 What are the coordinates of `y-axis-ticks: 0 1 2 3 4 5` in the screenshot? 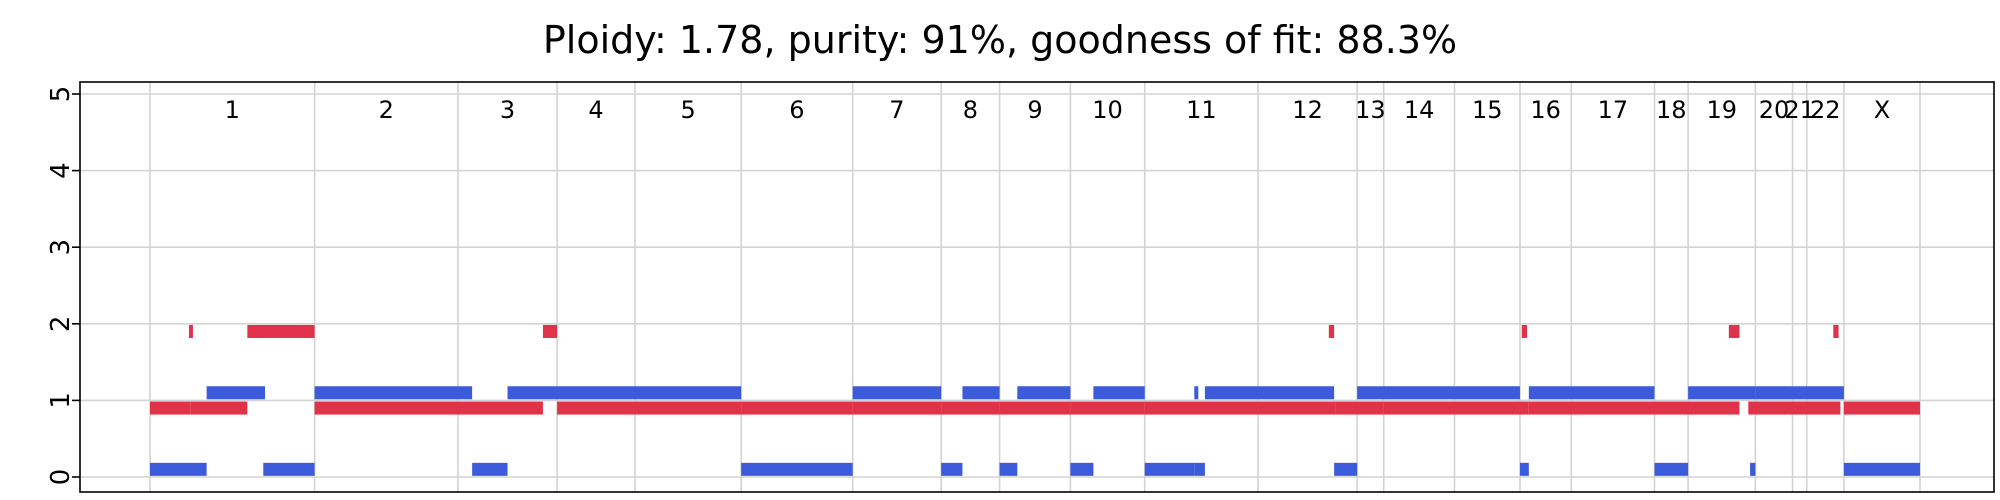 It's located at (63, 286).